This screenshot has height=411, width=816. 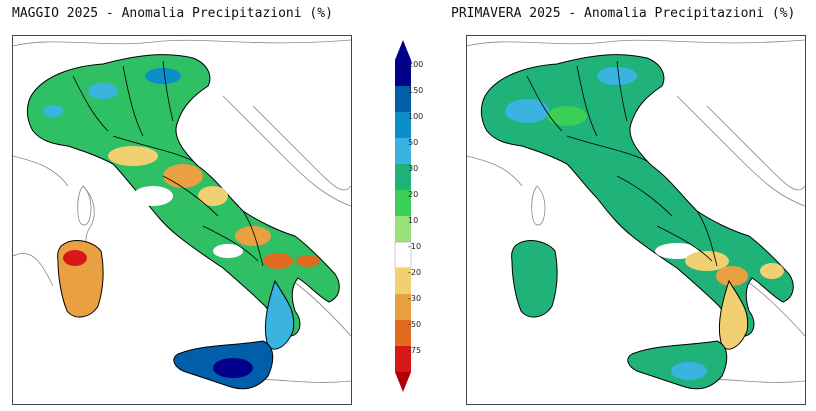 What do you see at coordinates (416, 116) in the screenshot?
I see `legend-label: 100` at bounding box center [416, 116].